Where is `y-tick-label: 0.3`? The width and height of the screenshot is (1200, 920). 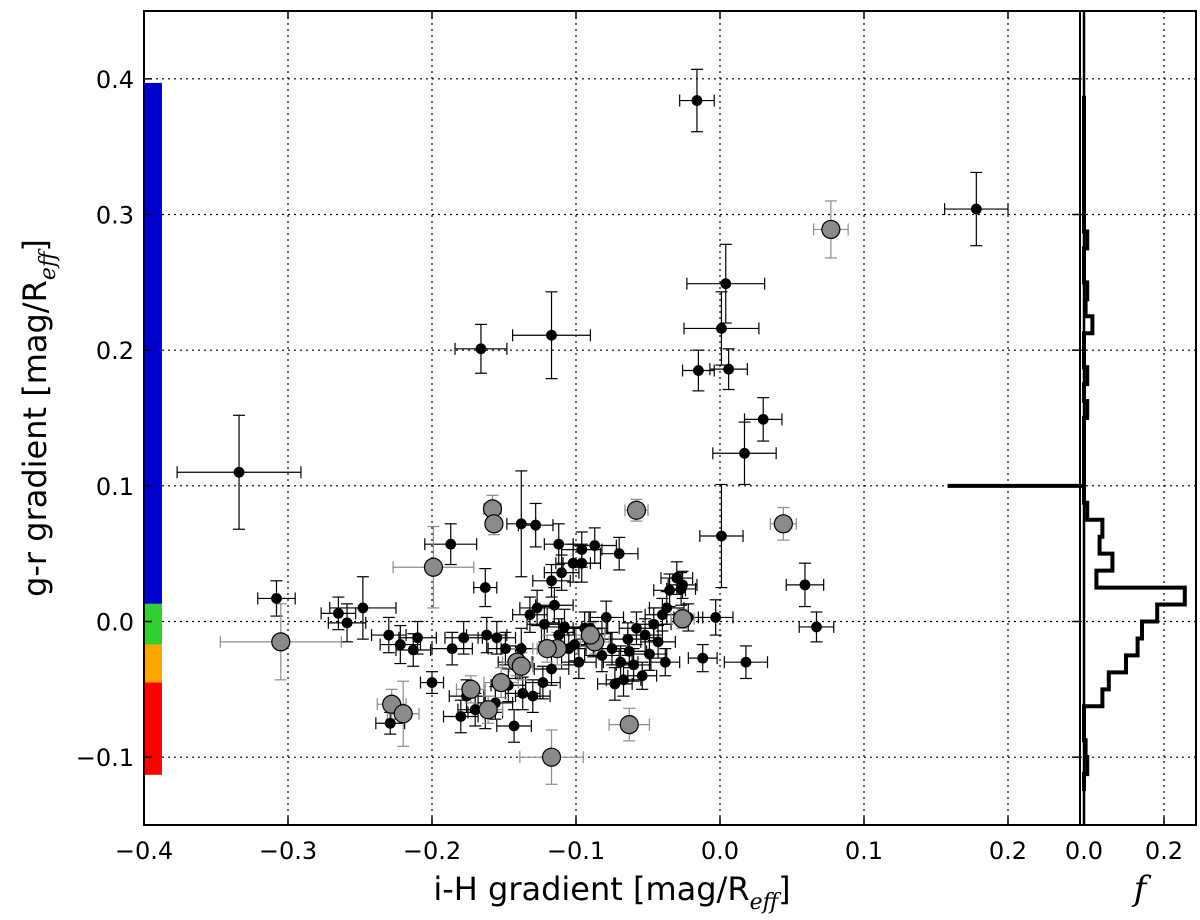
y-tick-label: 0.3 is located at coordinates (115, 216).